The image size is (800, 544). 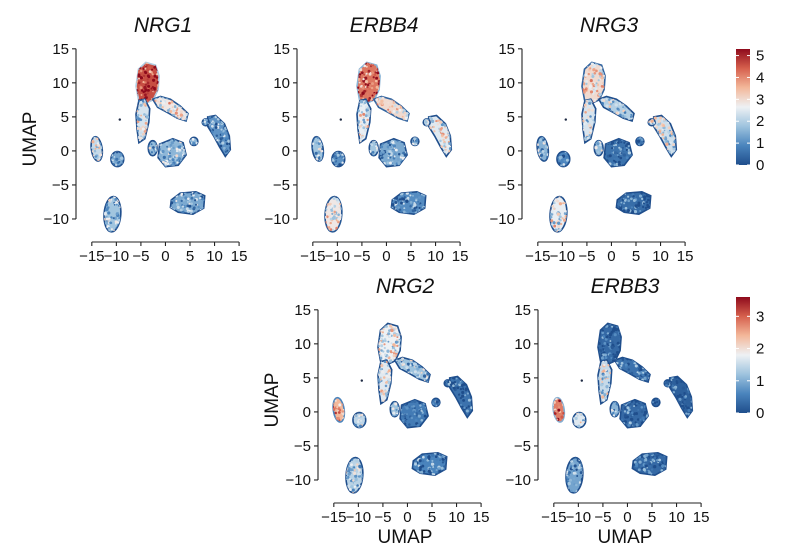 What do you see at coordinates (760, 77) in the screenshot?
I see `colorbar-tick-label: 4` at bounding box center [760, 77].